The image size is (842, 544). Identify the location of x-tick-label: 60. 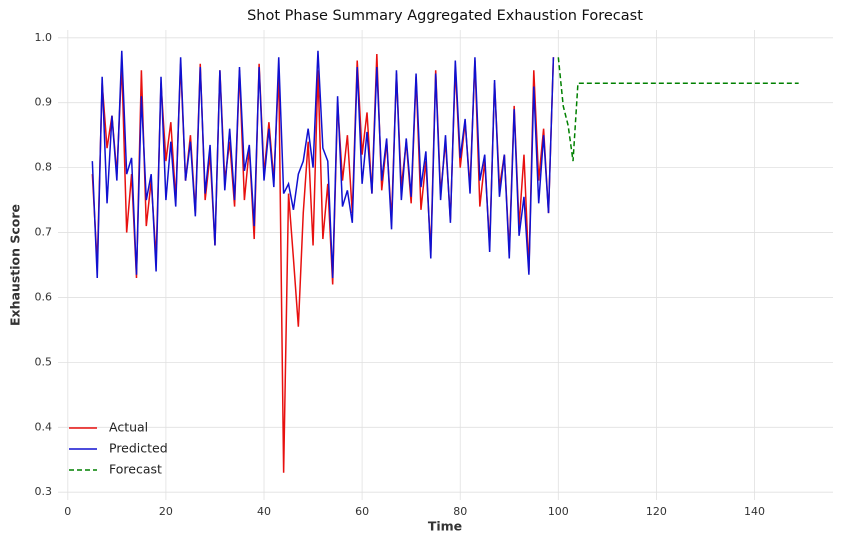
(362, 511).